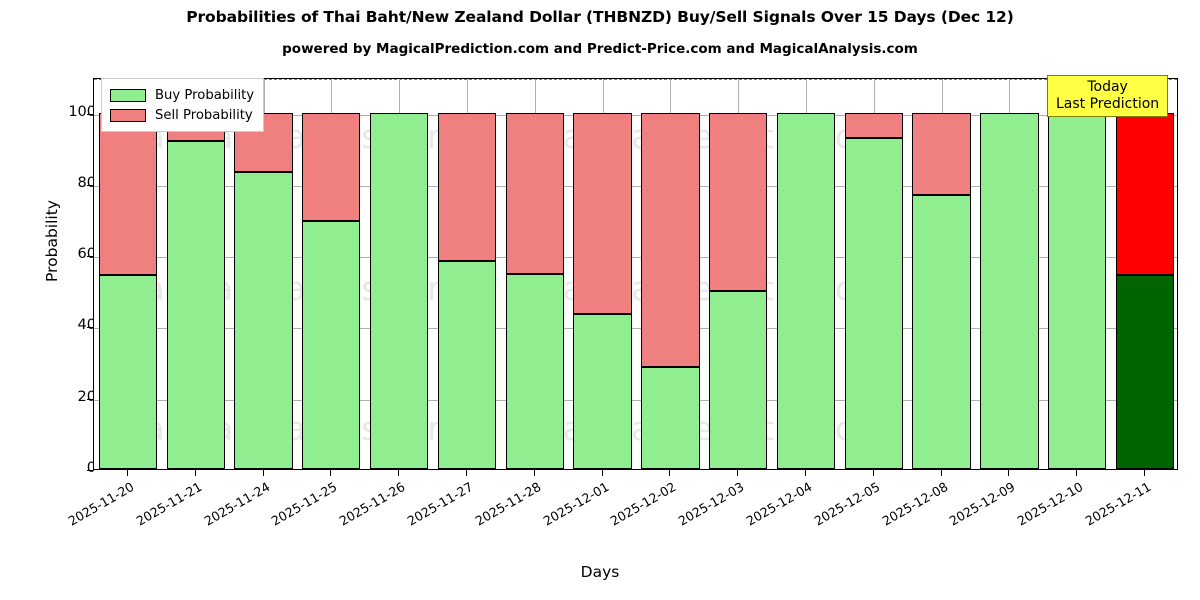  Describe the element at coordinates (982, 504) in the screenshot. I see `x-tick-label-2025-12-09: 2025-12-09` at that location.